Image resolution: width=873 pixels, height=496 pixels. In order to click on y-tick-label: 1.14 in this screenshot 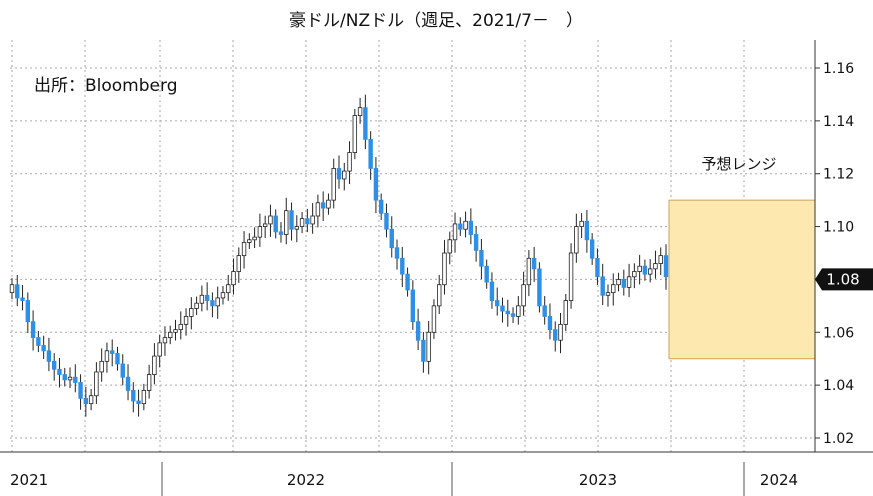, I will do `click(838, 122)`.